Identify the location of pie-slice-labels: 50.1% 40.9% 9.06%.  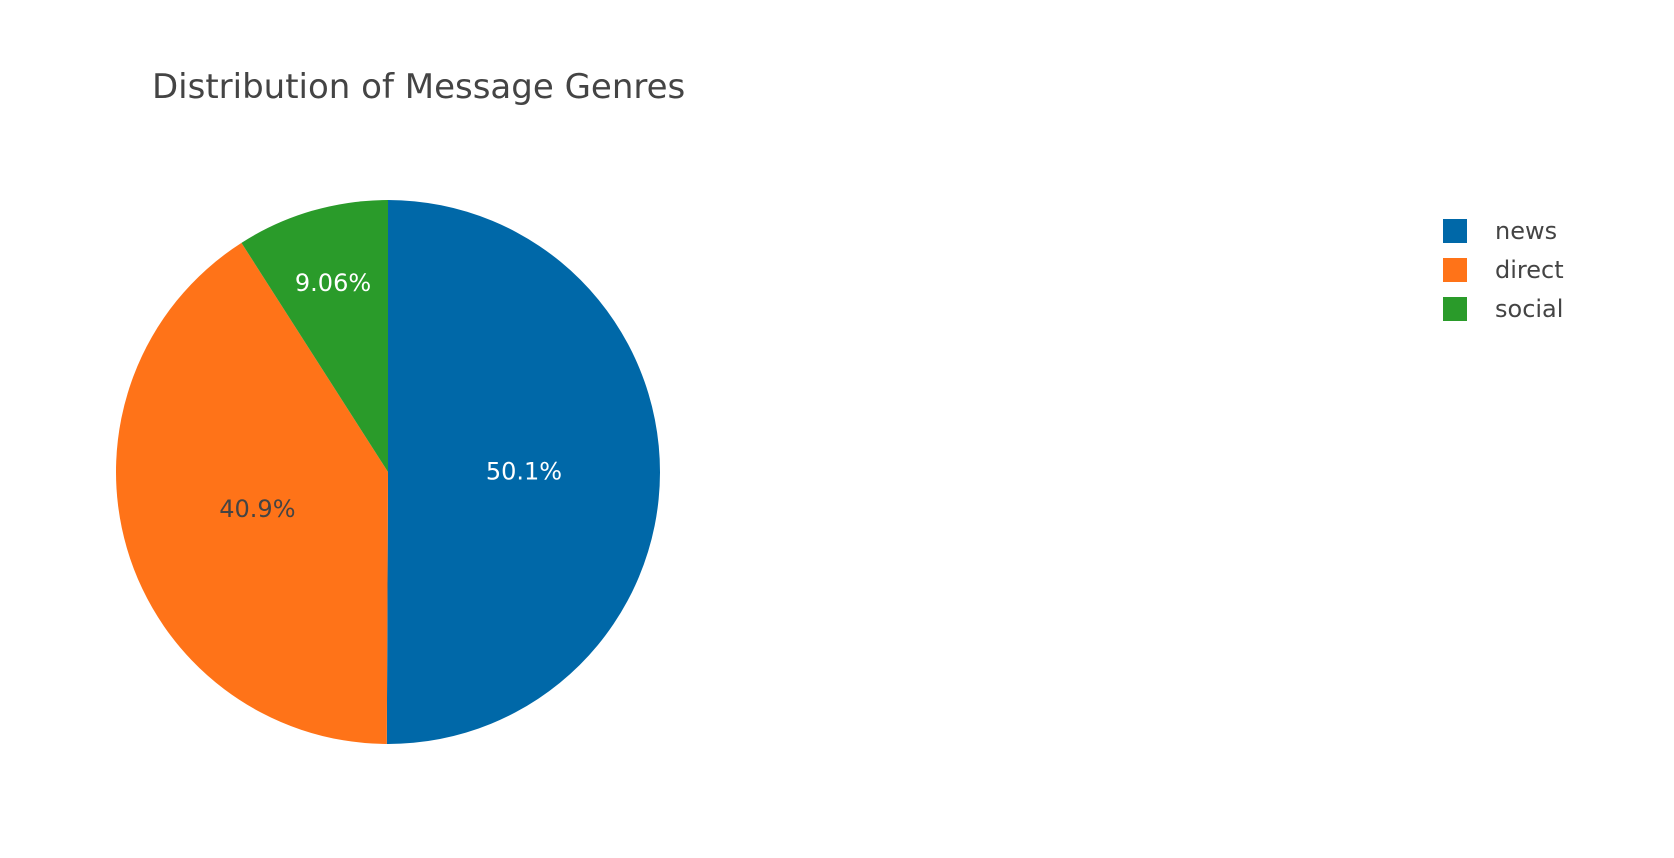
(390, 396).